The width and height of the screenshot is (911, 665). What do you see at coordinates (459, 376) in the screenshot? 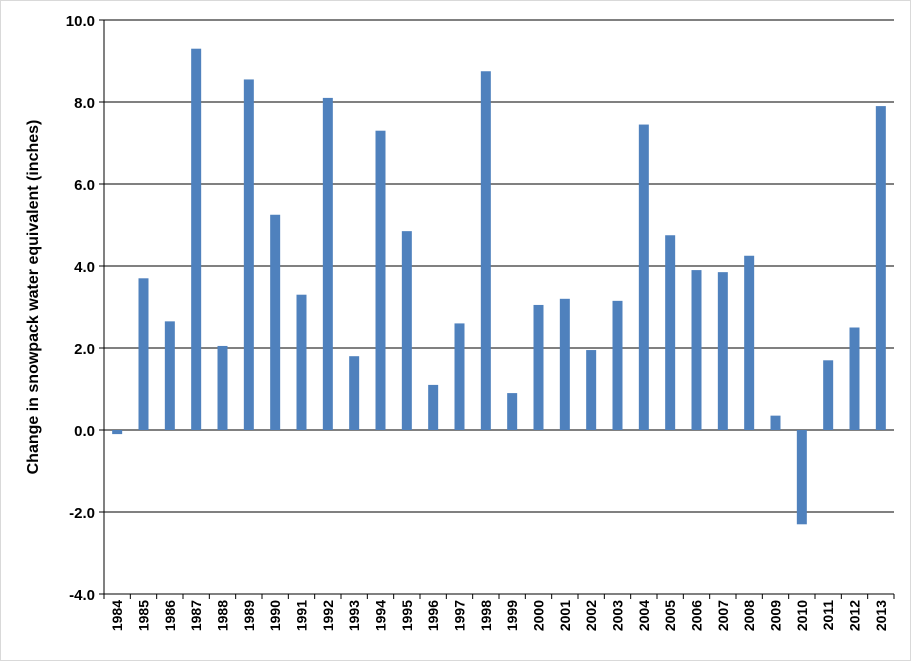
I see `bar-1997` at bounding box center [459, 376].